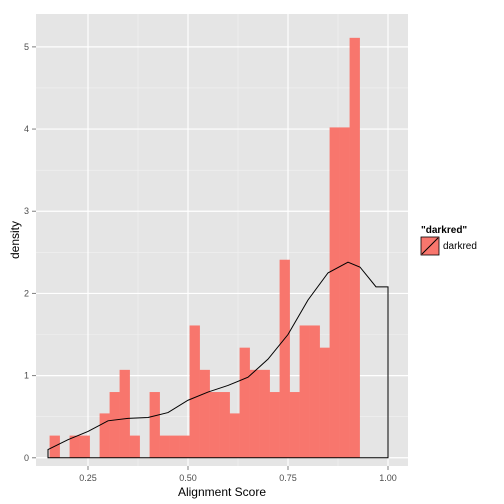 The height and width of the screenshot is (504, 504). What do you see at coordinates (238, 474) in the screenshot?
I see `x-axis-ticks: 0.25 0.50 0.75 1.00` at bounding box center [238, 474].